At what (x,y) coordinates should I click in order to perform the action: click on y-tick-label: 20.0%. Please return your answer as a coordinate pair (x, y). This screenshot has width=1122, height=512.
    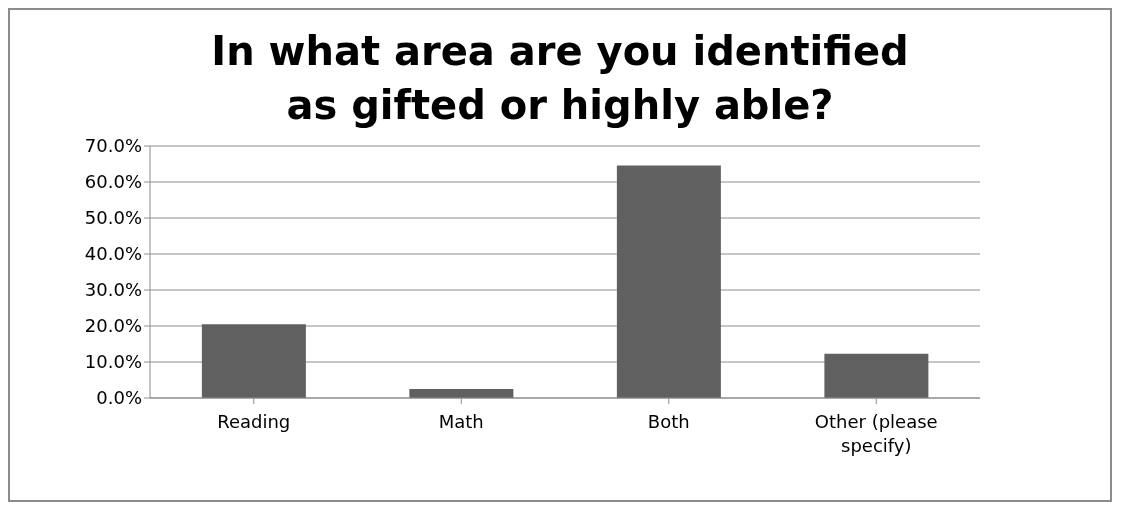
    Looking at the image, I should click on (113, 326).